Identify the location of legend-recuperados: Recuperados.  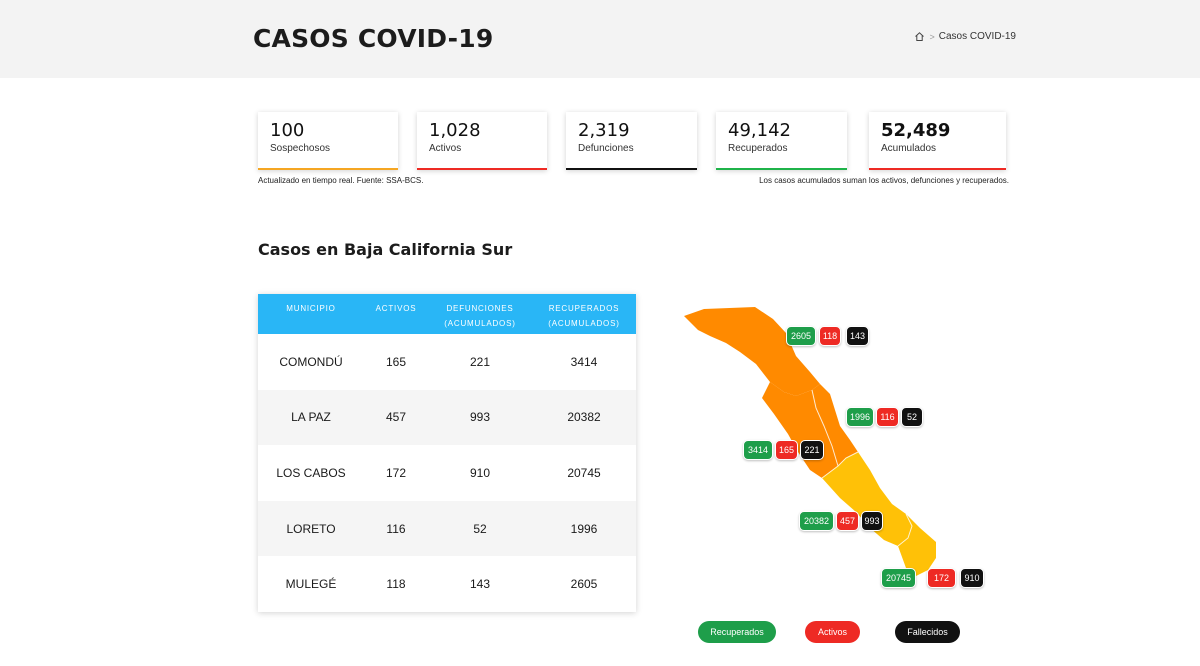
(737, 632).